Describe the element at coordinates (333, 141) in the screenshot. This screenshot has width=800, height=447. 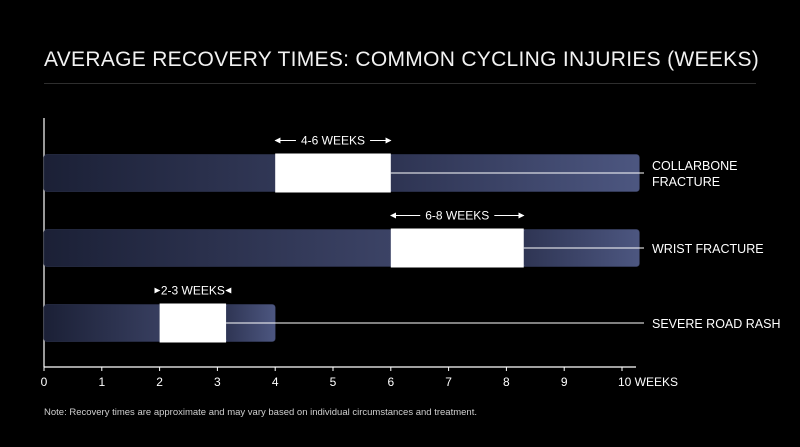
I see `range-label: 4-6 WEEKS` at that location.